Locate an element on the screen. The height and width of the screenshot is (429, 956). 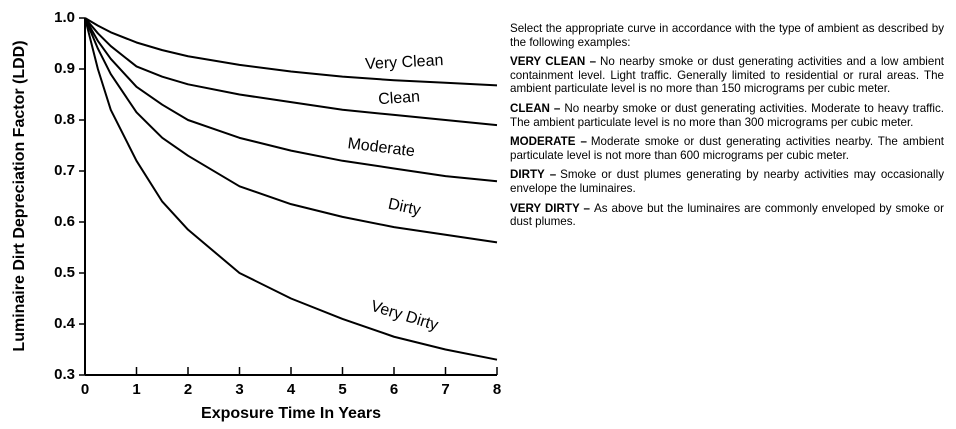
x-tick-label: 8 is located at coordinates (497, 389).